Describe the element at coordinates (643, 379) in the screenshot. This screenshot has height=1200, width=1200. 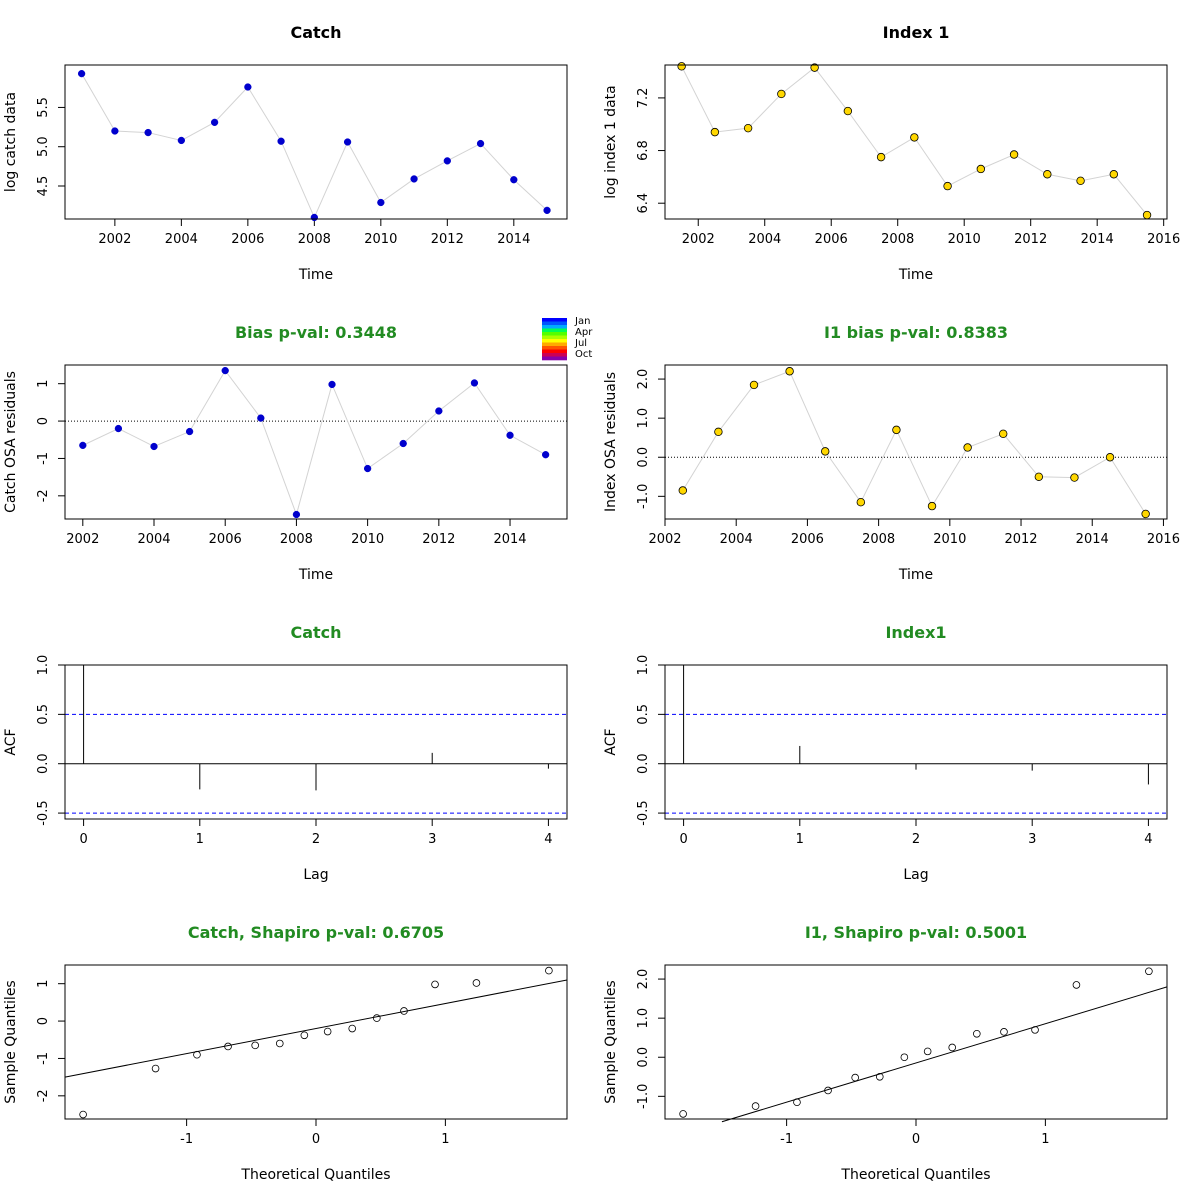
I see `y-tick-label: 2.0` at that location.